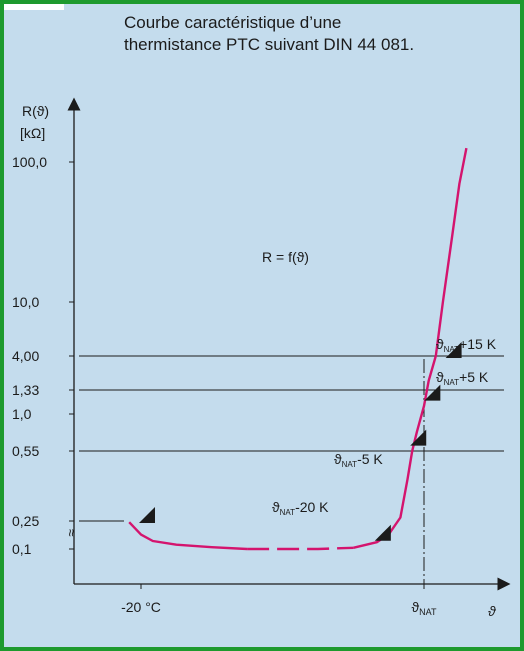 The image size is (524, 651). Describe the element at coordinates (22, 549) in the screenshot. I see `y-tick-label-7: 0,1` at that location.